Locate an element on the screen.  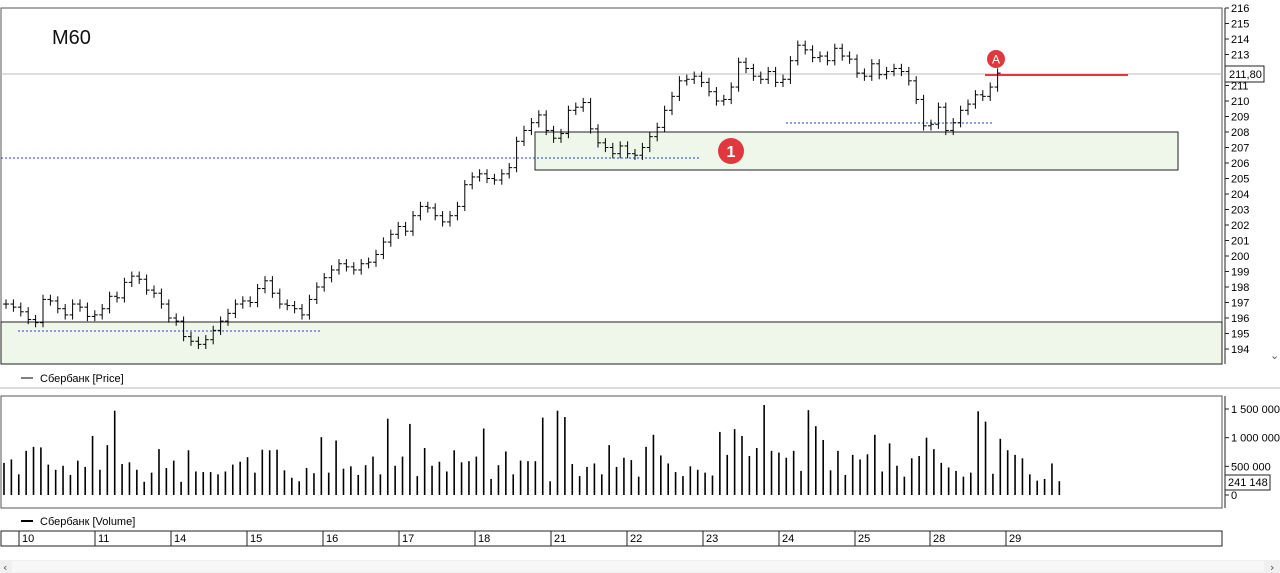
last-volume-box is located at coordinates (1247, 482).